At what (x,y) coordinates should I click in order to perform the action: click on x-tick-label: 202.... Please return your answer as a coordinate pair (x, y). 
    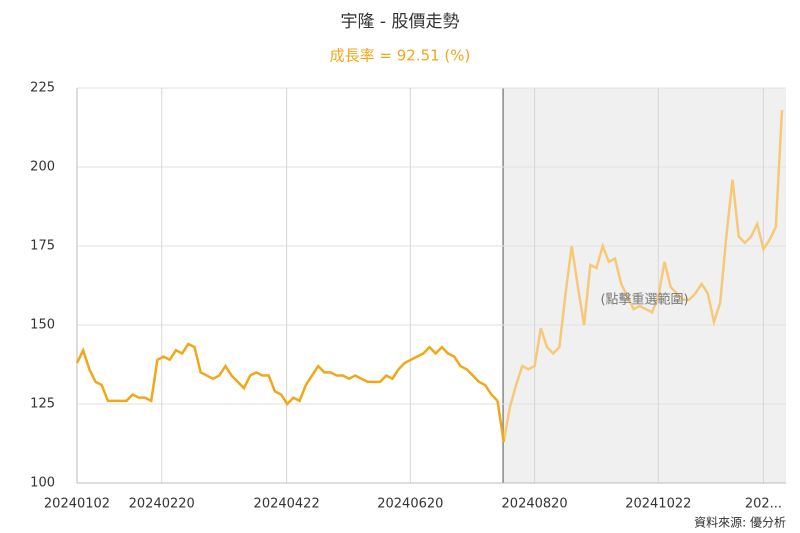
    Looking at the image, I should click on (763, 504).